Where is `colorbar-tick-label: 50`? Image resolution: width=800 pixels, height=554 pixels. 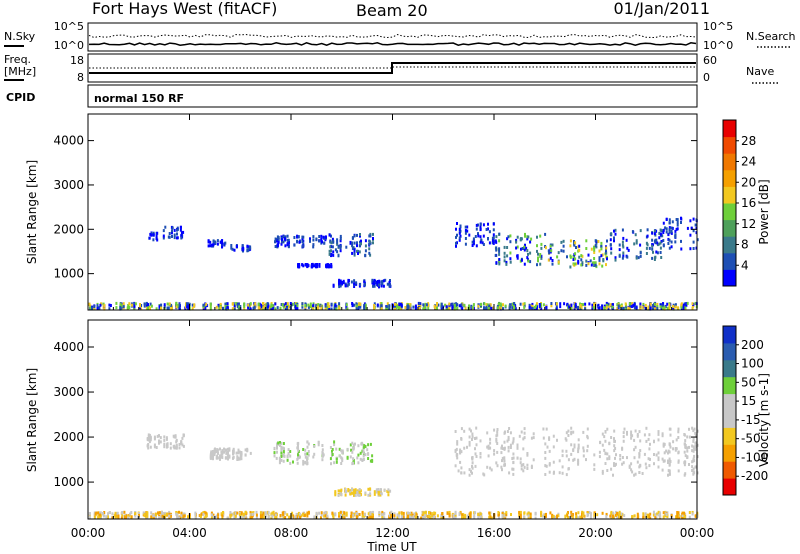
colorbar-tick-label: 50 is located at coordinates (748, 382).